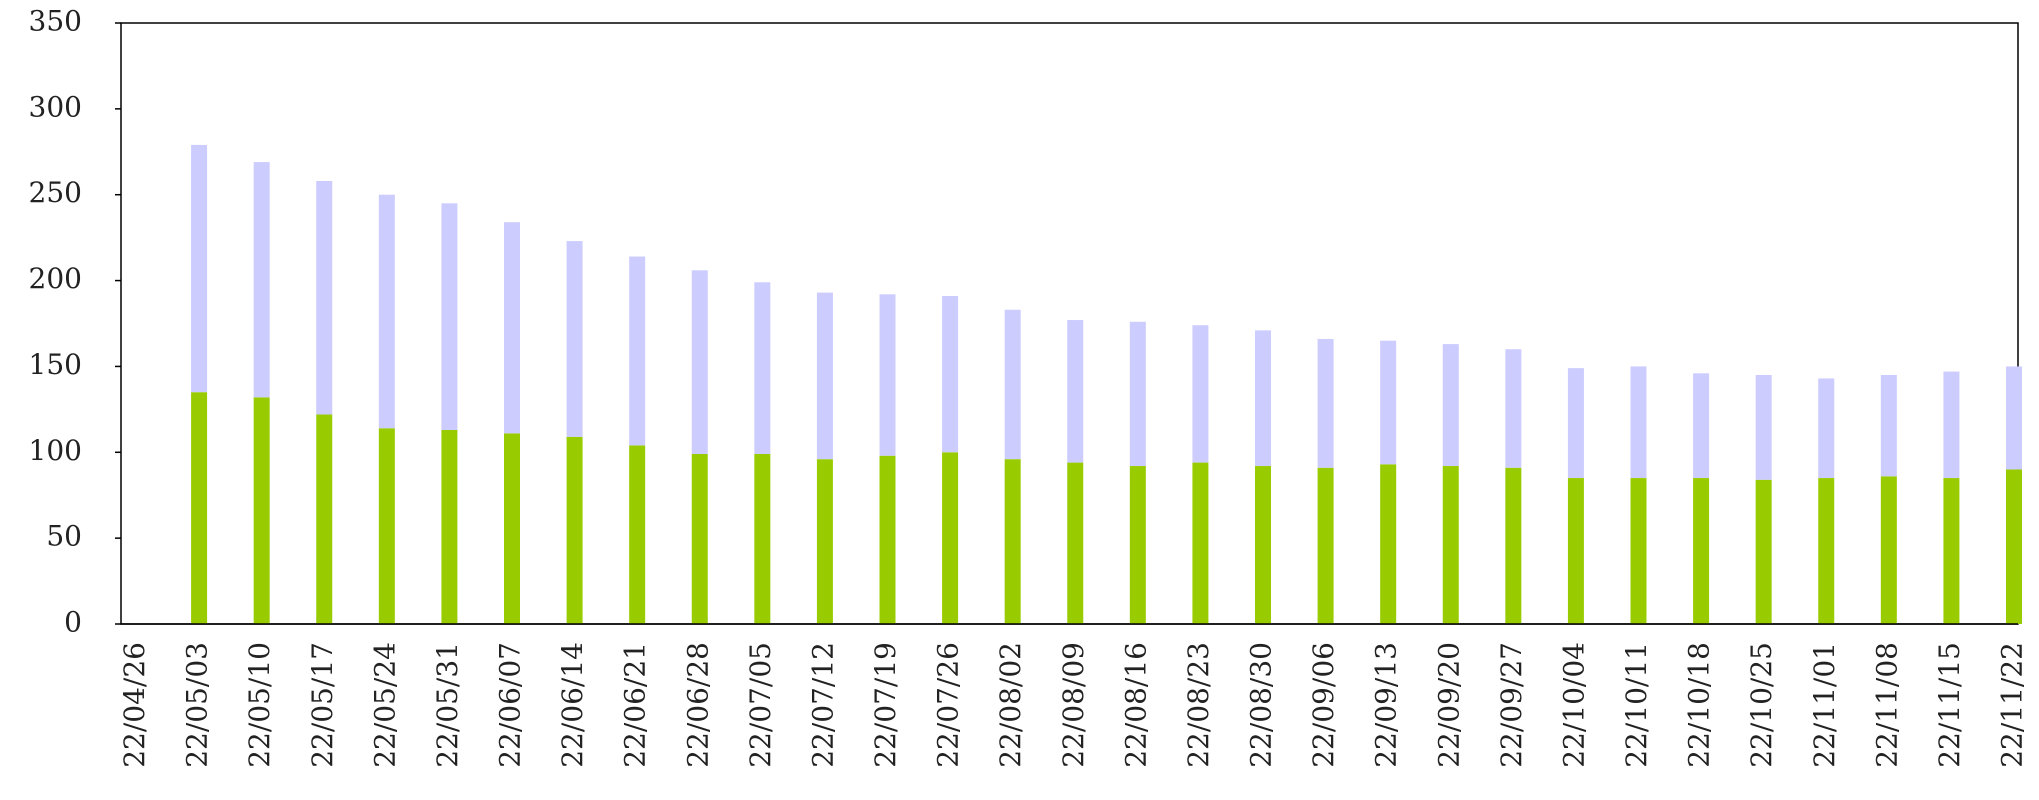  I want to click on x-tick-label: 22/11/15, so click(1949, 705).